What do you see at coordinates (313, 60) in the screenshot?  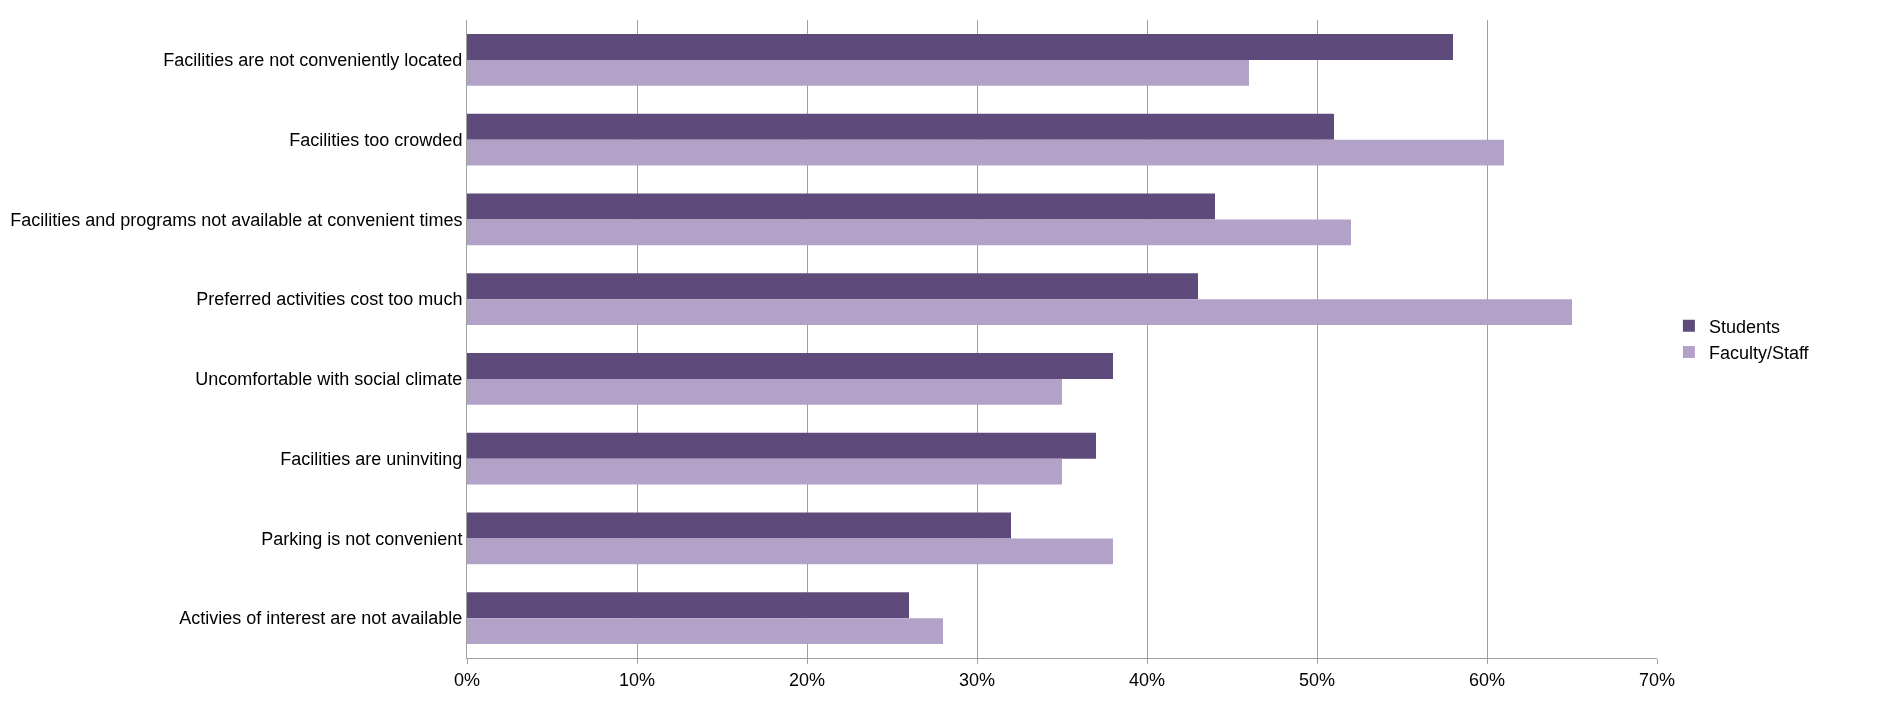 I see `y-tick-label: Facilities are not conveniently located` at bounding box center [313, 60].